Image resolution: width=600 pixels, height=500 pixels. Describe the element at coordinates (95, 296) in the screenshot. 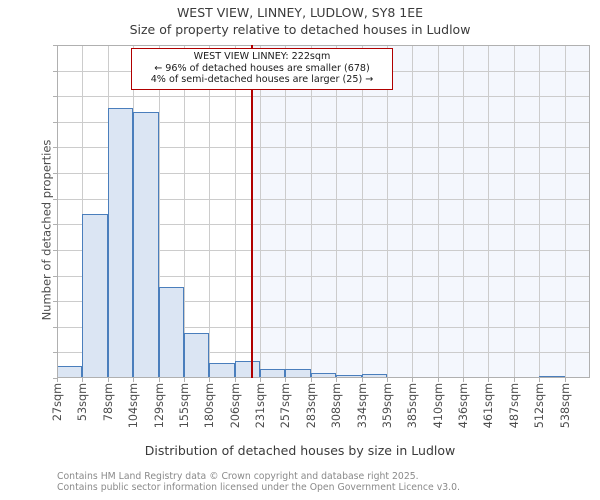

I see `bar-53sqm` at that location.